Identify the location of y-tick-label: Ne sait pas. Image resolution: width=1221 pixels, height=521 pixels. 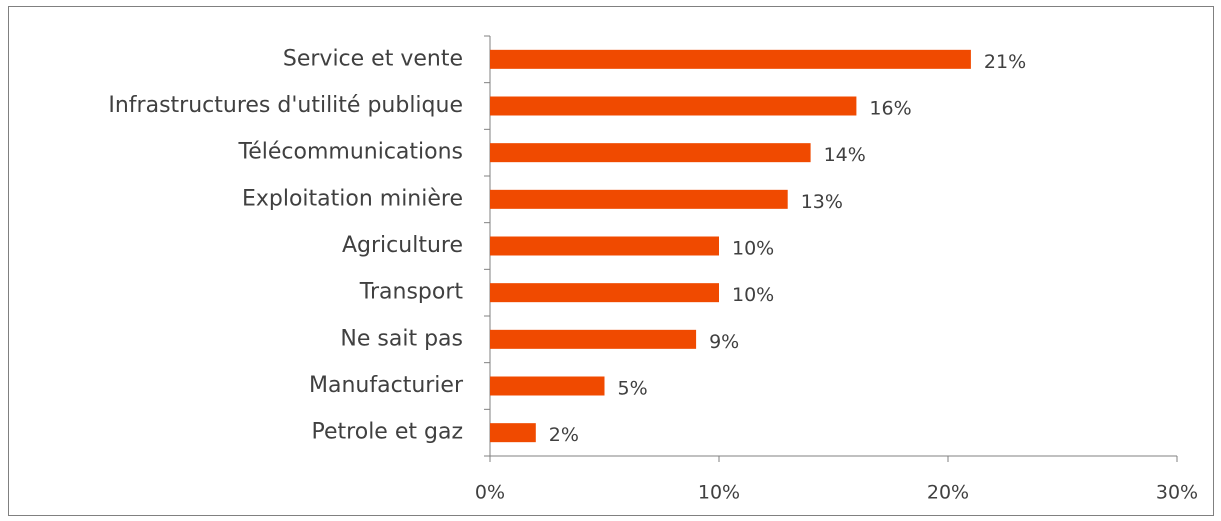
(401, 338).